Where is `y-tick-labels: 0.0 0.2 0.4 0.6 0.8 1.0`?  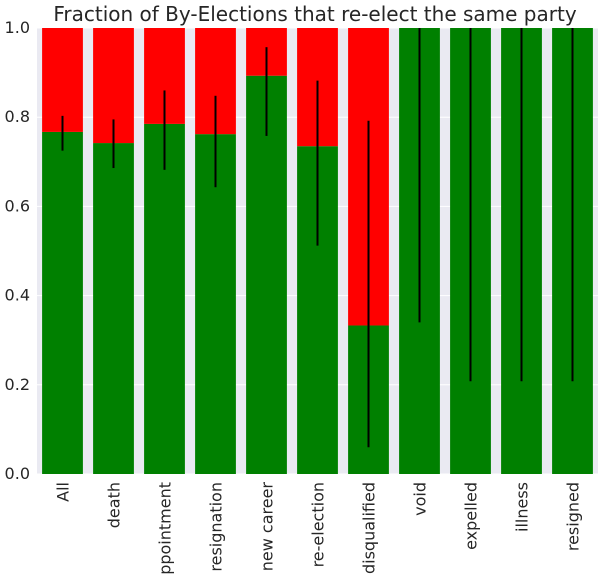 y-tick-labels: 0.0 0.2 0.4 0.6 0.8 1.0 is located at coordinates (17, 250).